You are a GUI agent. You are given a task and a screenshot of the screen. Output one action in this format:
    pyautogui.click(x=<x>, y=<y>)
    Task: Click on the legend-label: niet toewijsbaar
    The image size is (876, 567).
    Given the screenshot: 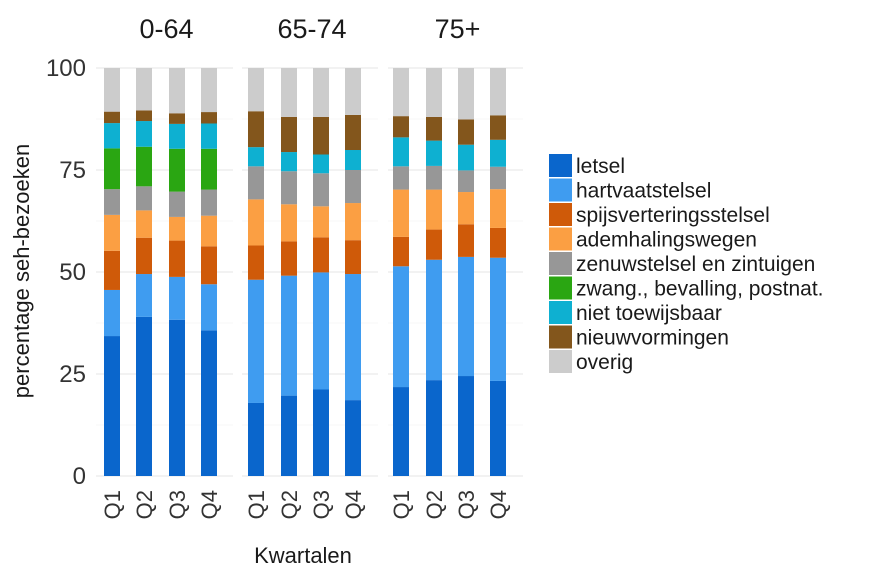 What is the action you would take?
    pyautogui.click(x=649, y=313)
    